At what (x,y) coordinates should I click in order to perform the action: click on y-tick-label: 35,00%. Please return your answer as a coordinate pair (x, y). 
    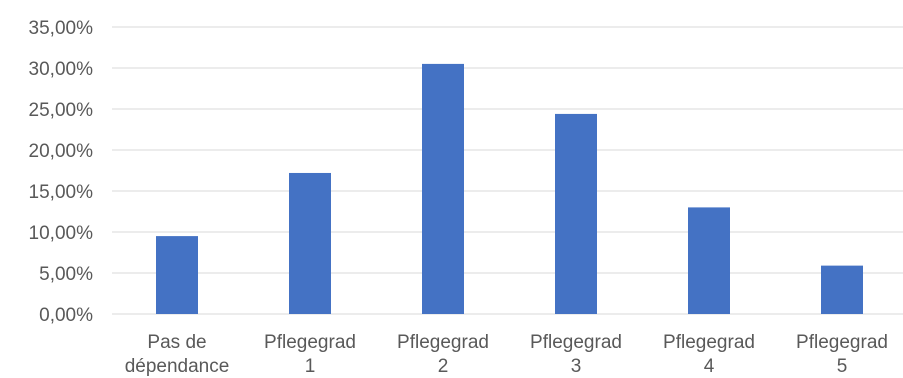
    Looking at the image, I should click on (61, 28).